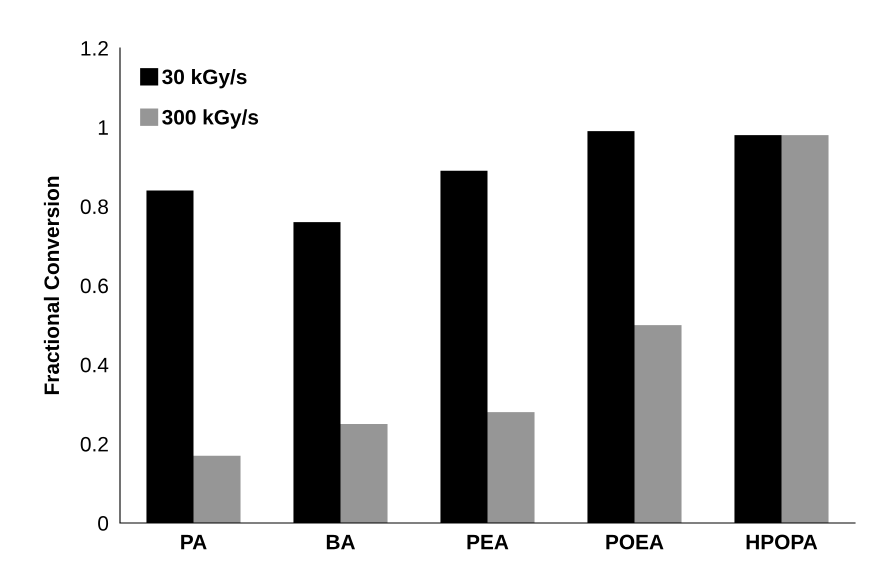 The image size is (878, 567). Describe the element at coordinates (94, 444) in the screenshot. I see `y-tick-label: 0.2` at that location.